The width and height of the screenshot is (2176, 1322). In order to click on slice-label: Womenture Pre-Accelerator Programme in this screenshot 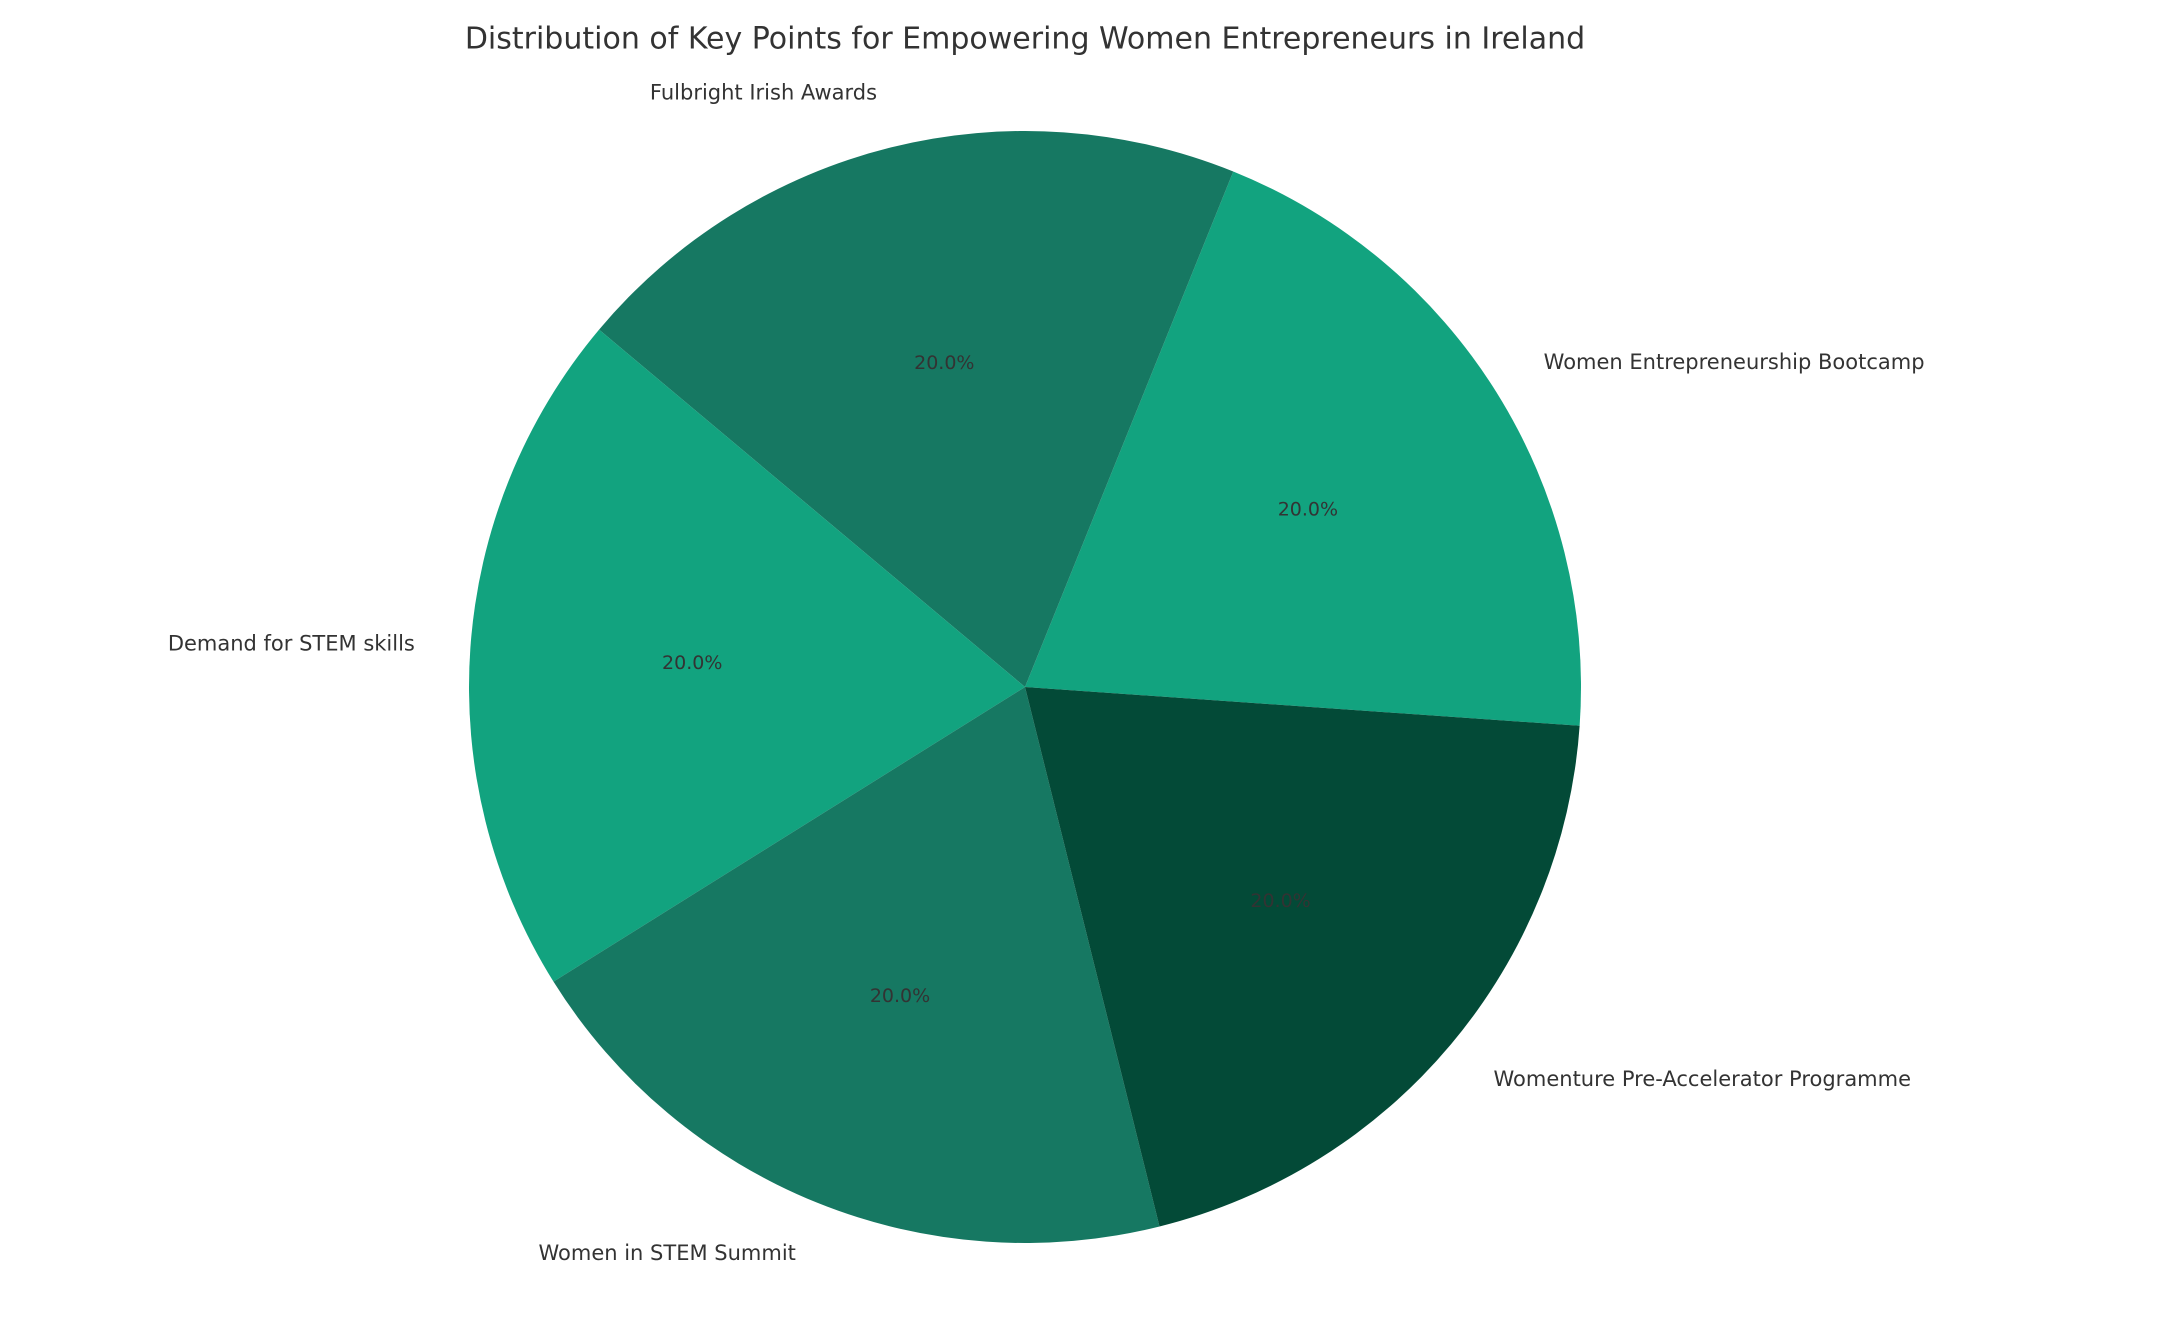, I will do `click(1703, 1079)`.